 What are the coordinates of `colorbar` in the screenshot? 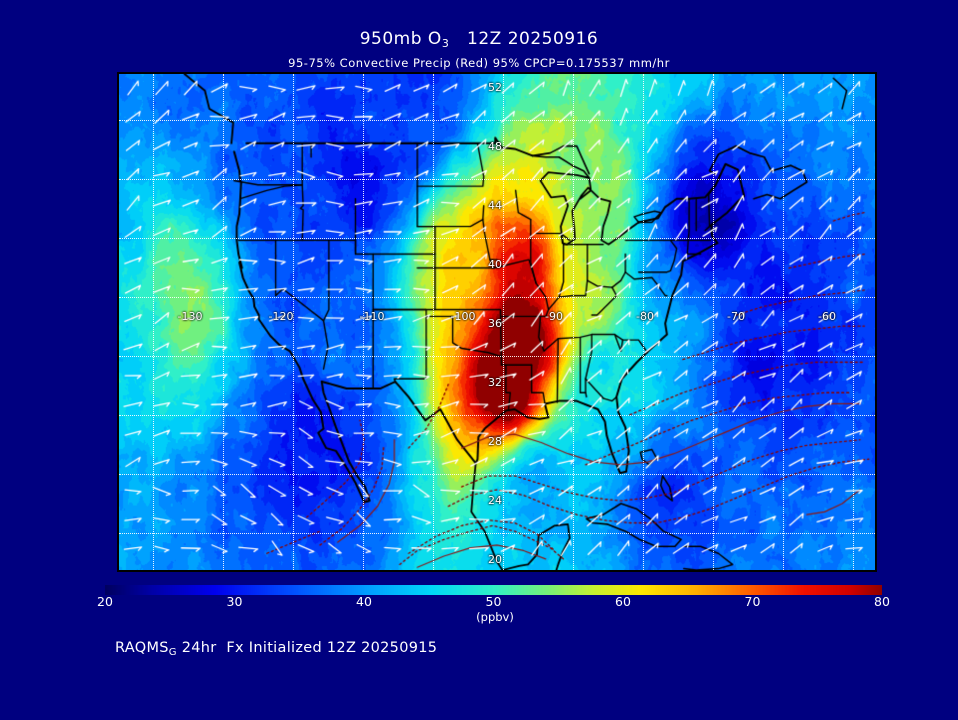 It's located at (493, 587).